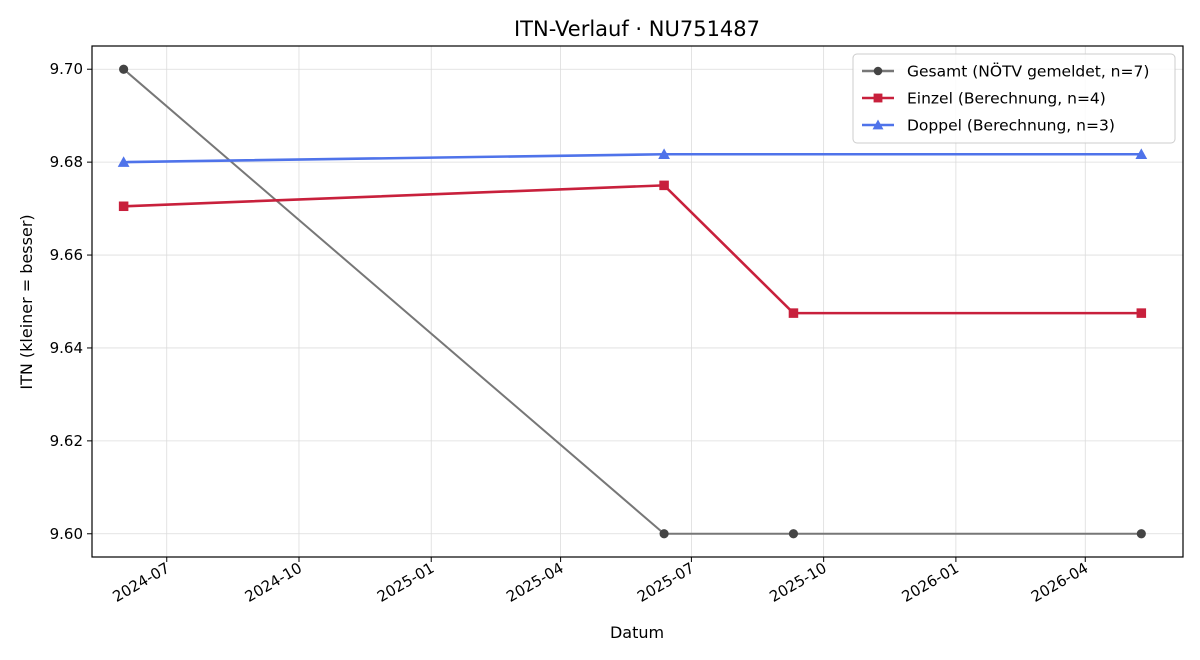  Describe the element at coordinates (1011, 126) in the screenshot. I see `legend-label: Doppel (Berechnung, n=3)` at that location.